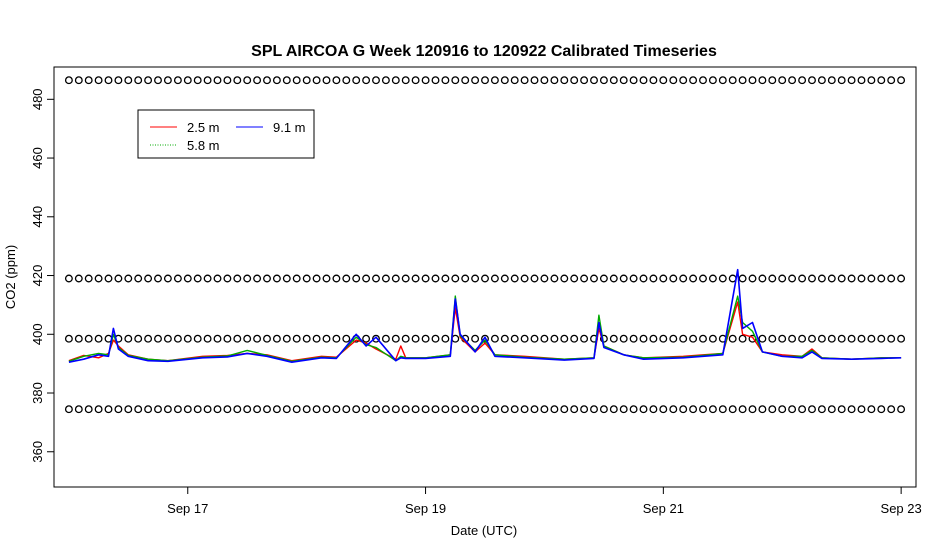  I want to click on legend-label-2-5m: 2.5 m, so click(203, 127).